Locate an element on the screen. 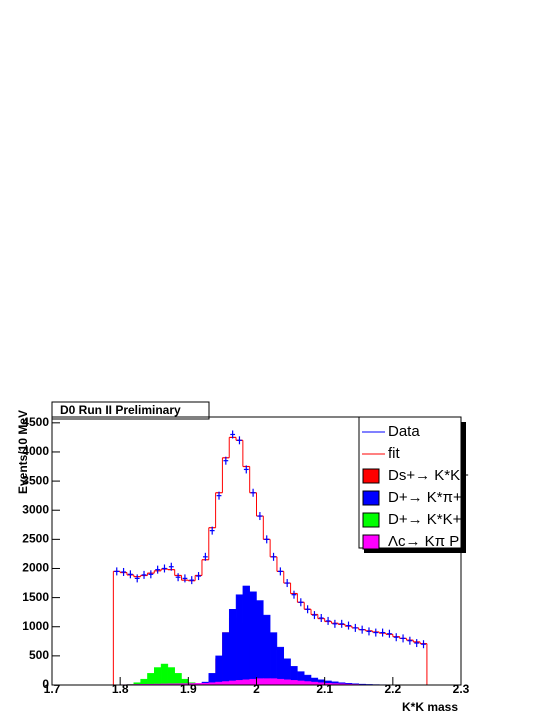 Image resolution: width=554 pixels, height=717 pixels. y-tick-label: 1500 is located at coordinates (35, 597).